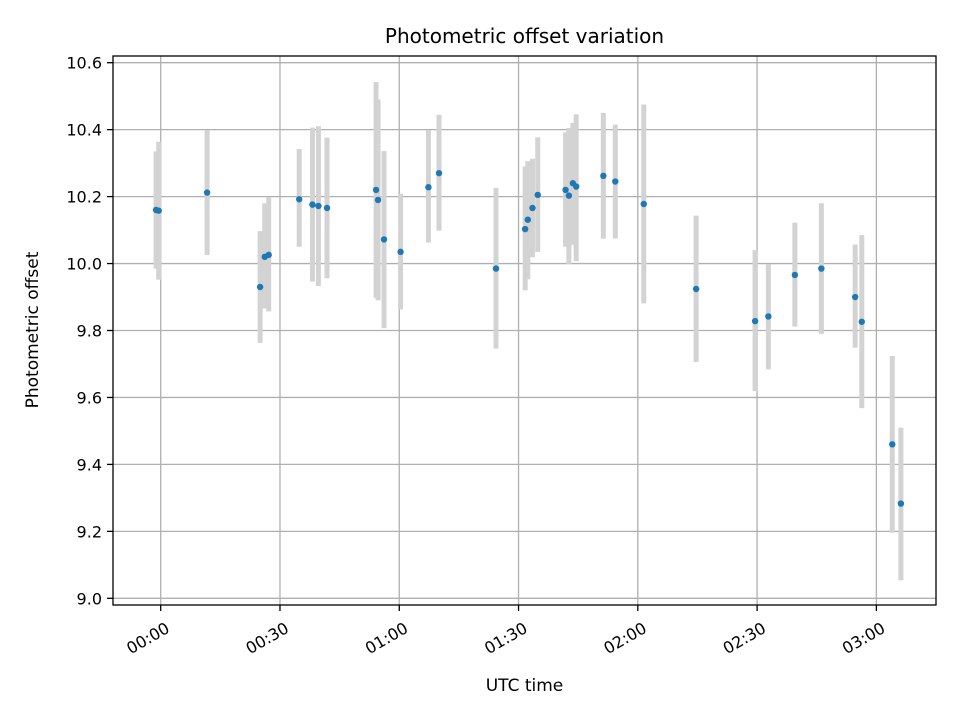 Image resolution: width=960 pixels, height=720 pixels. I want to click on x-axis-title: UTC time, so click(525, 686).